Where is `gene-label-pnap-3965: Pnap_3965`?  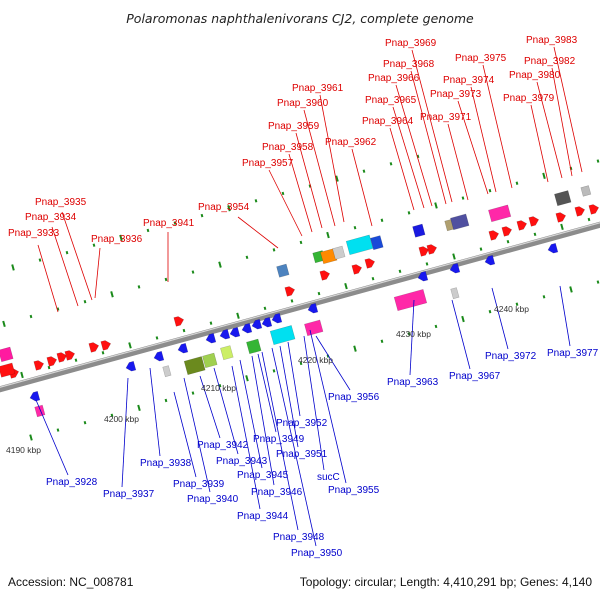 gene-label-pnap-3965: Pnap_3965 is located at coordinates (391, 100).